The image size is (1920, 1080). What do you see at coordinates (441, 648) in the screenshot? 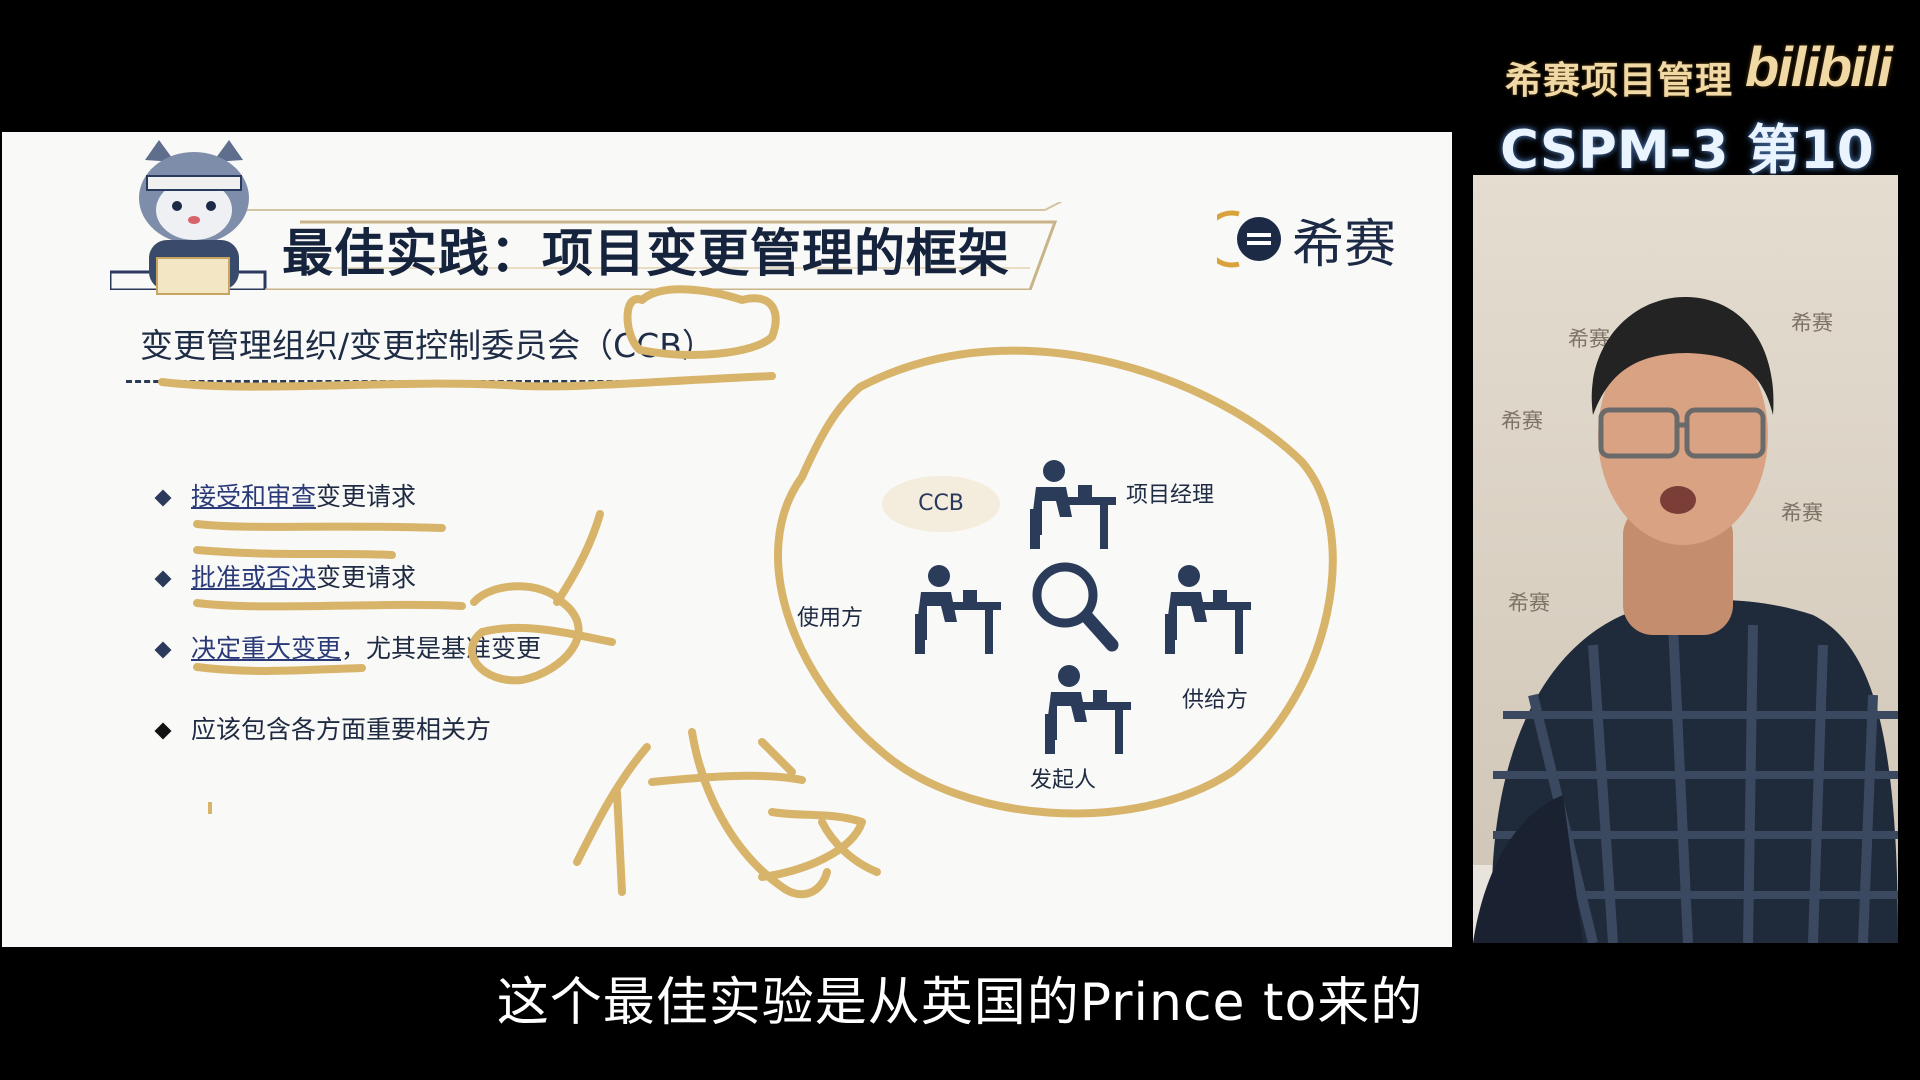
I see `bullet-text: ，尤其是基准变更` at bounding box center [441, 648].